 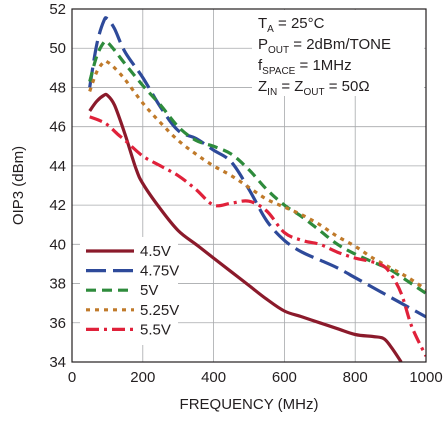 What do you see at coordinates (18, 185) in the screenshot?
I see `y-axis-title: OIP3 (dBm)` at bounding box center [18, 185].